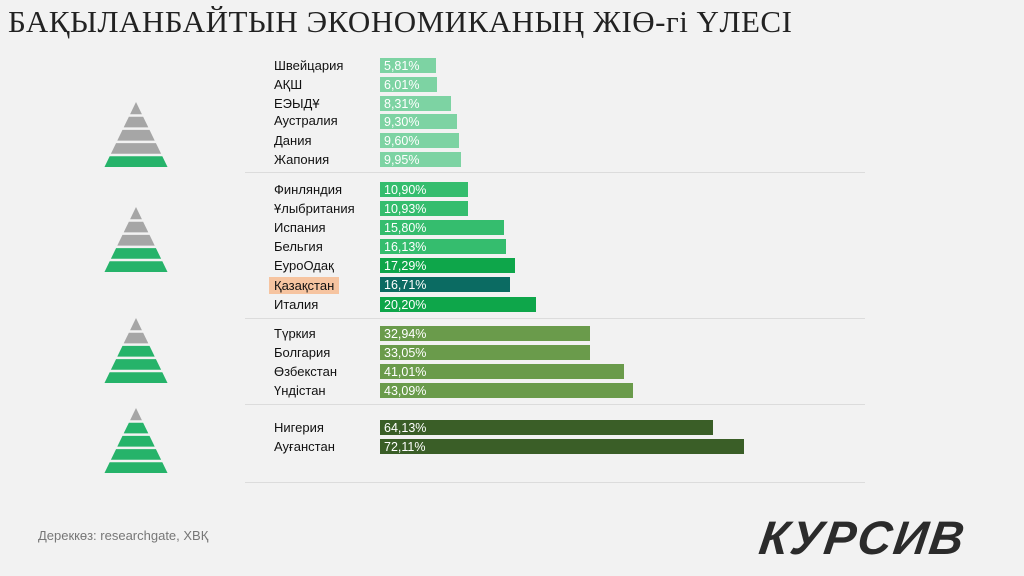 The height and width of the screenshot is (576, 1024). What do you see at coordinates (306, 371) in the screenshot?
I see `country-label: Өзбекстан` at bounding box center [306, 371].